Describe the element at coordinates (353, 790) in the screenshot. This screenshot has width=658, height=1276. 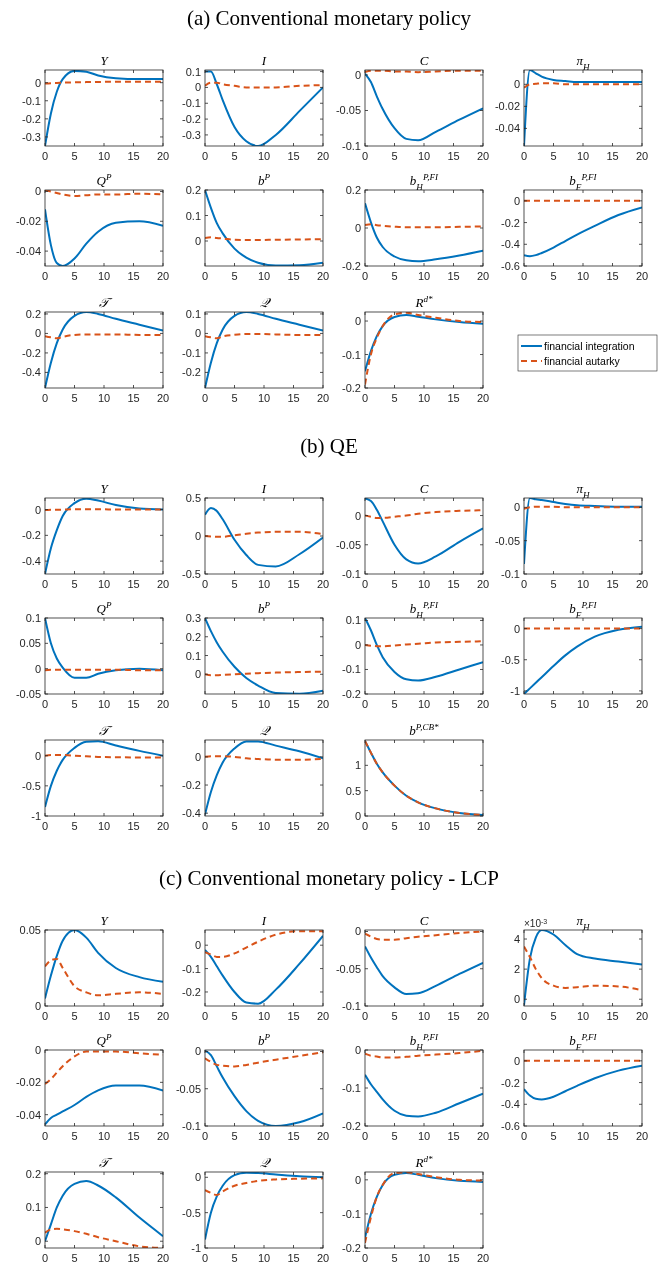
I see `y-tick-label: 0.5` at that location.